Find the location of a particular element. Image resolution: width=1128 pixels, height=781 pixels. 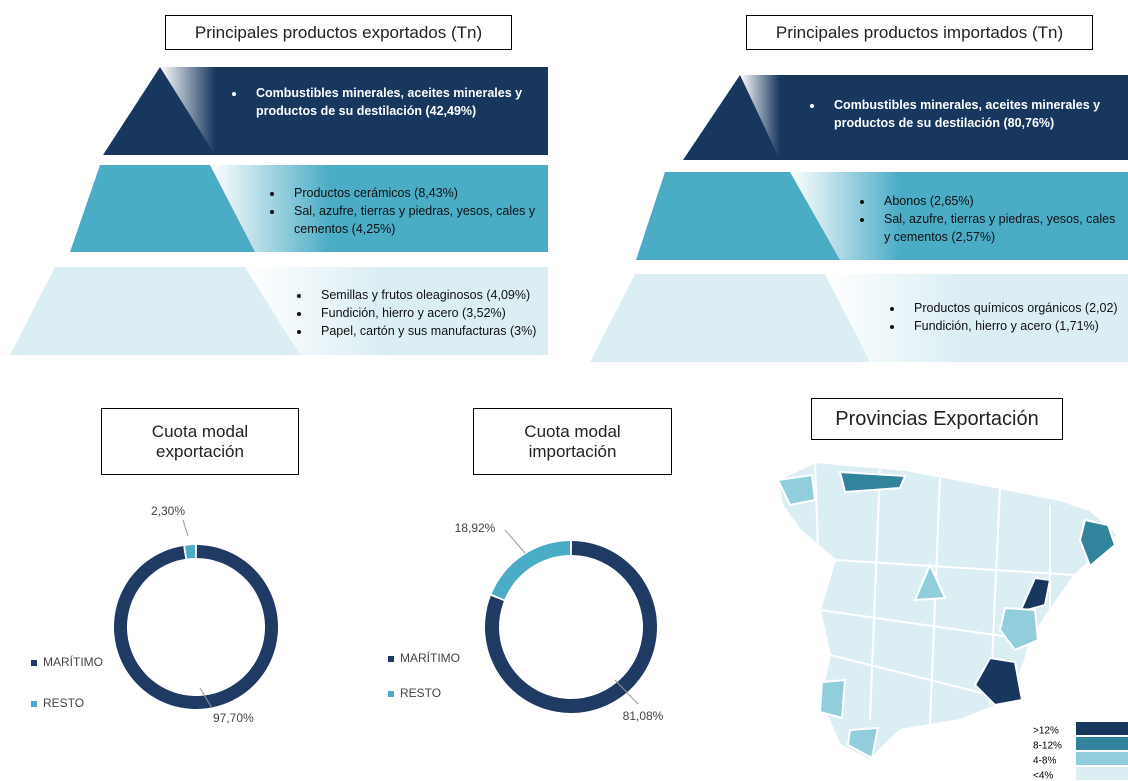

tier-item: Productos cerámicos (8,43%) is located at coordinates (415, 193).